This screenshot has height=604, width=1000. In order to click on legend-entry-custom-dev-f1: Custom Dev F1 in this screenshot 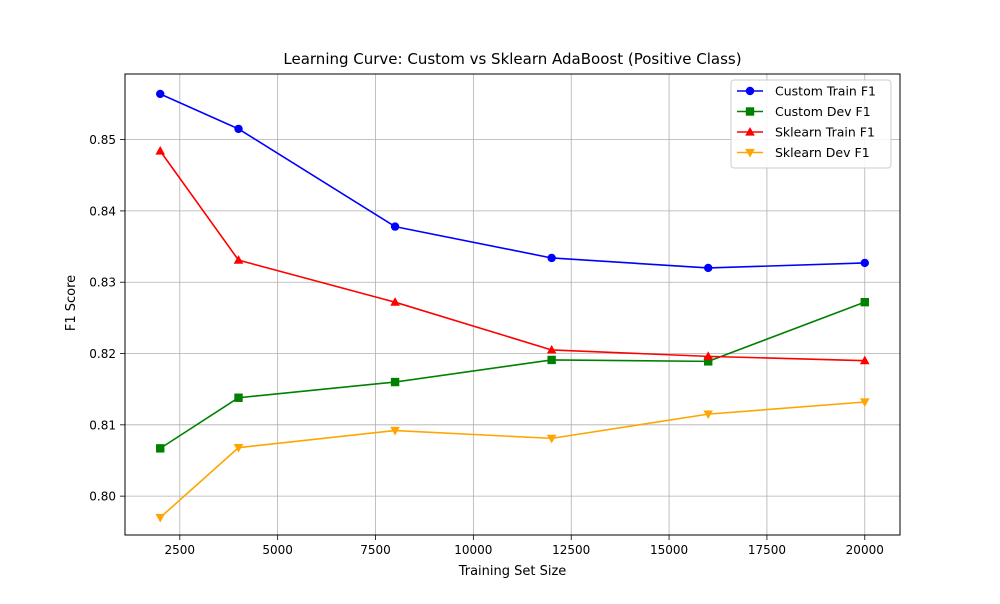, I will do `click(804, 111)`.